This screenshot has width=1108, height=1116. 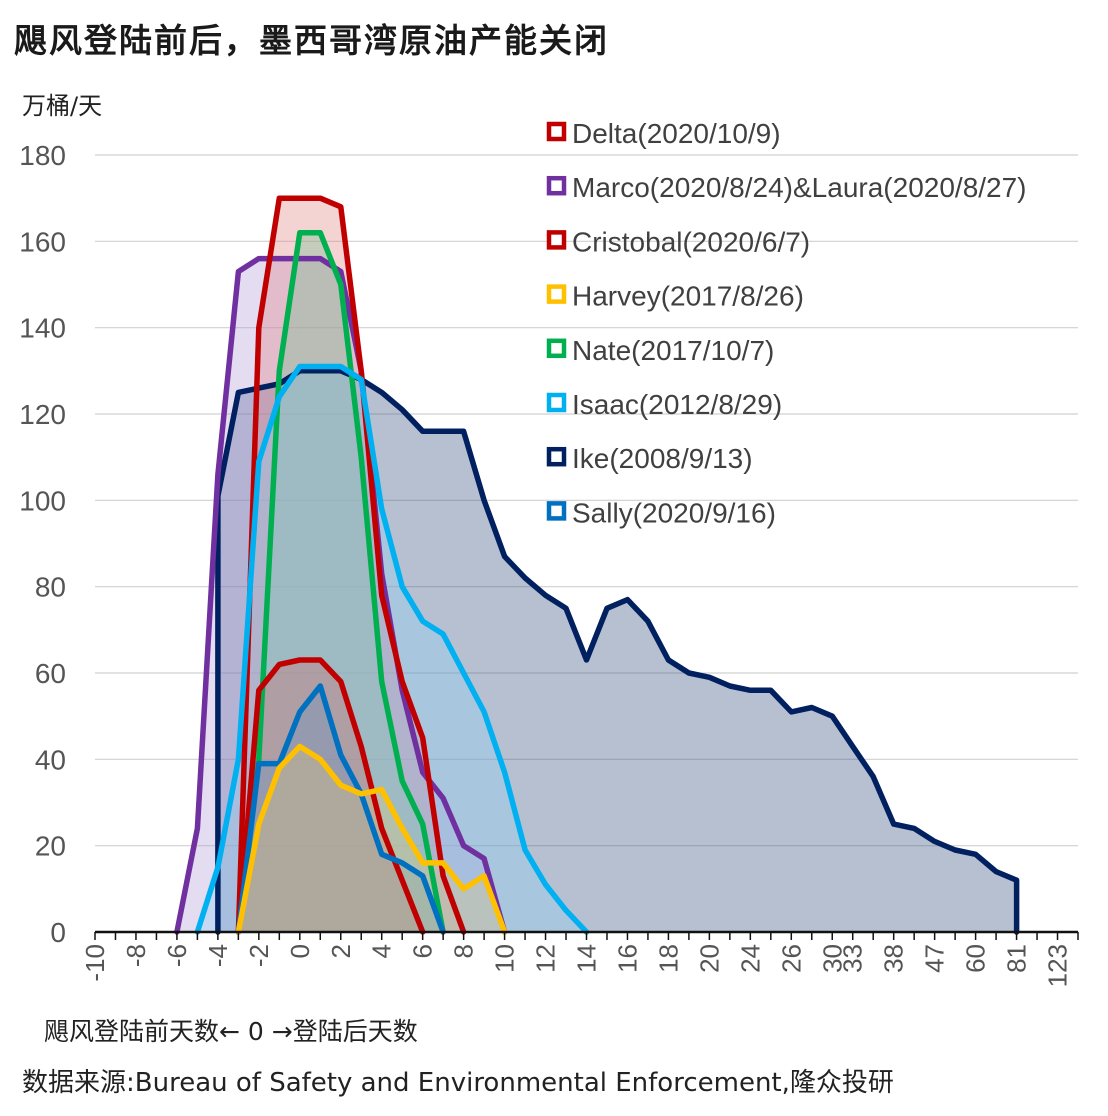 What do you see at coordinates (42, 414) in the screenshot?
I see `y-tick-label: 120` at bounding box center [42, 414].